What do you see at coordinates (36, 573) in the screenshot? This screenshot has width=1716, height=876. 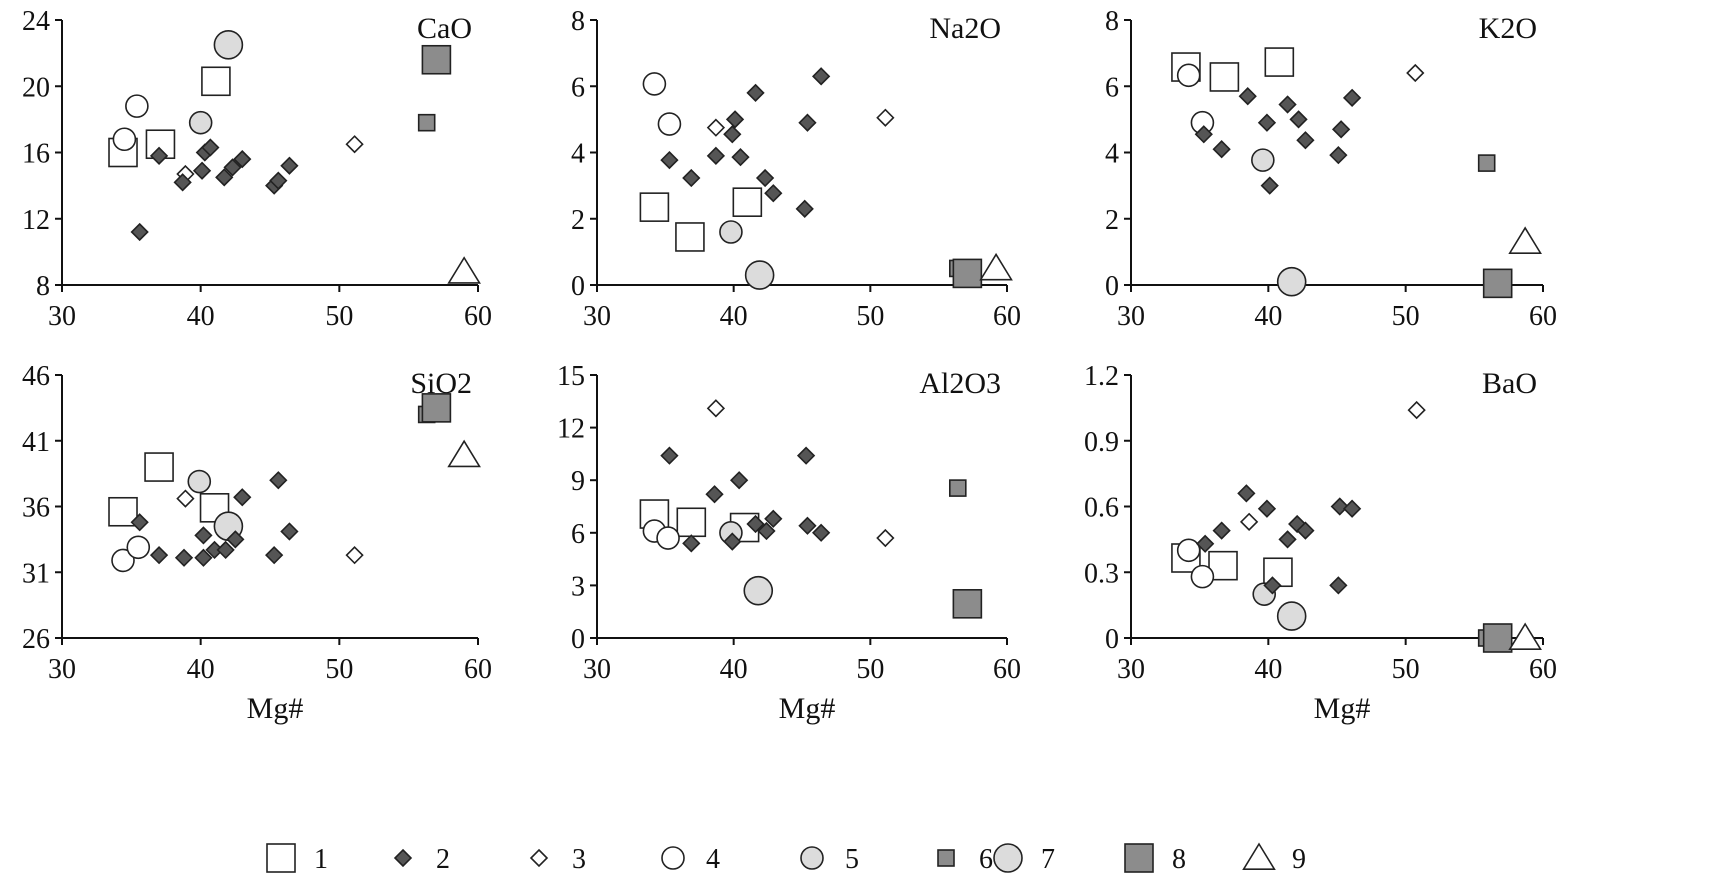 I see `y-tick-label: 31` at bounding box center [36, 573].